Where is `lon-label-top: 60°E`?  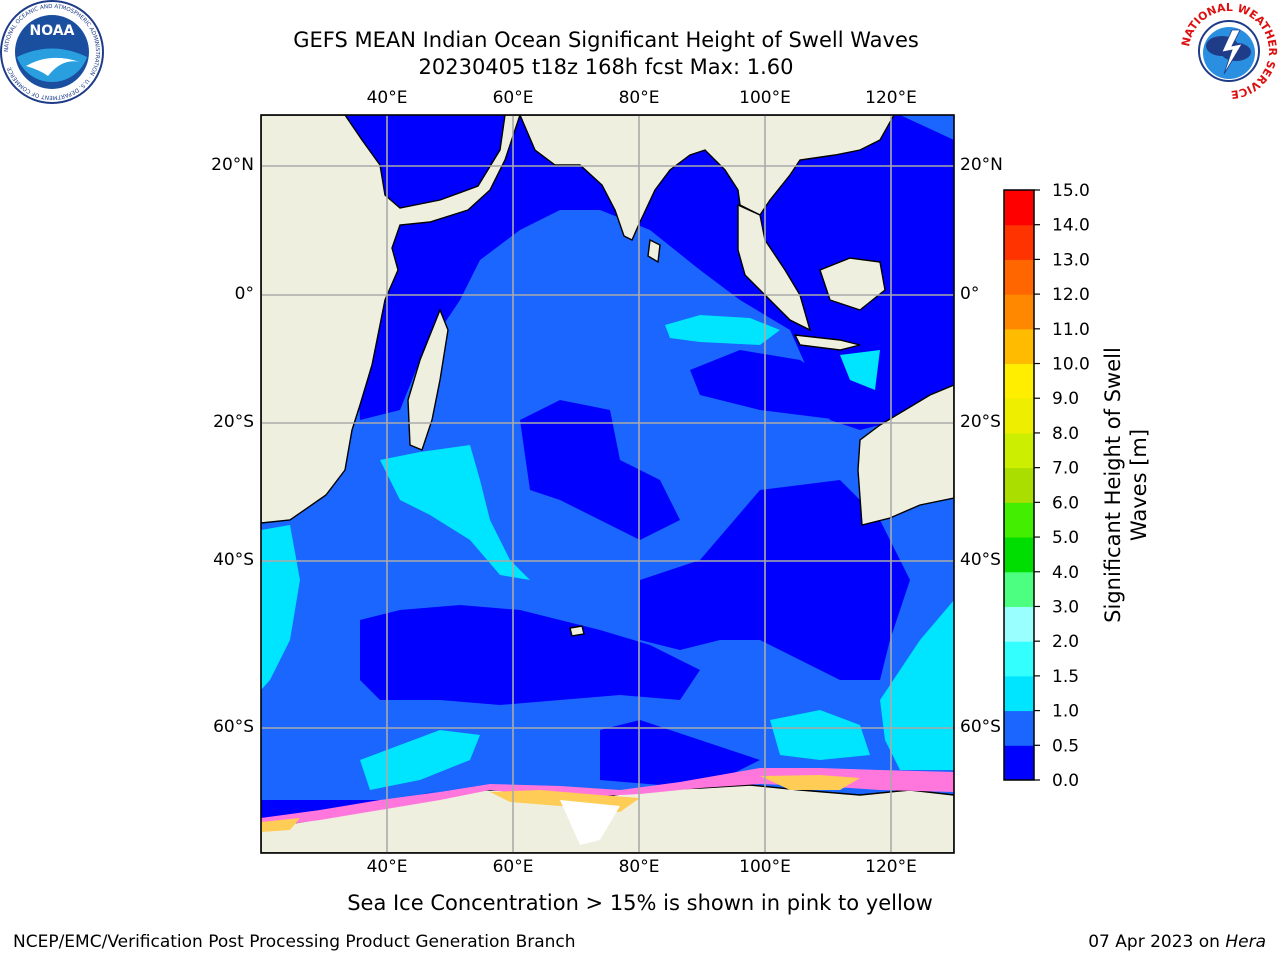
lon-label-top: 60°E is located at coordinates (513, 98).